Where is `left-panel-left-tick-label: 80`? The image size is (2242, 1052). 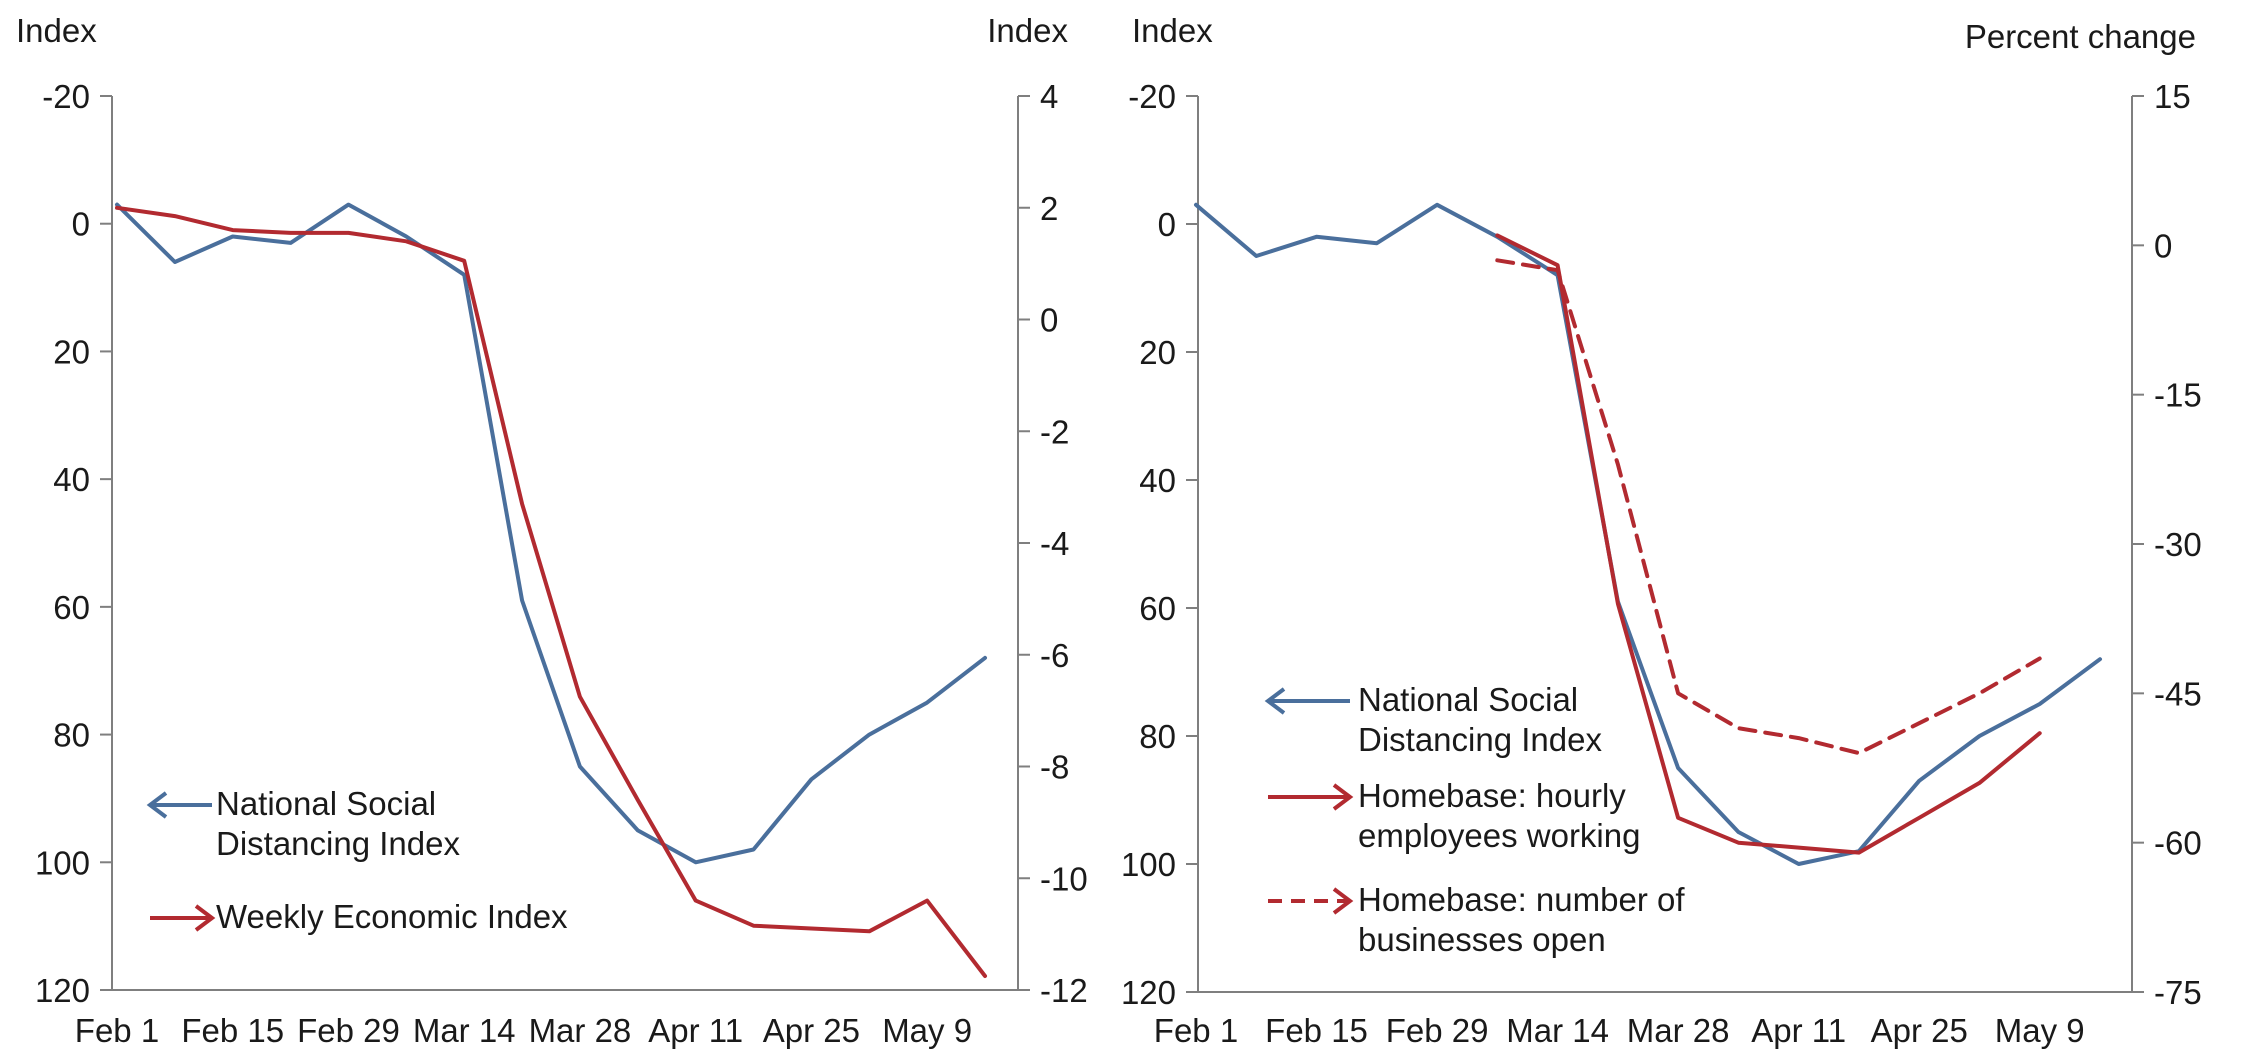 left-panel-left-tick-label: 80 is located at coordinates (71, 735).